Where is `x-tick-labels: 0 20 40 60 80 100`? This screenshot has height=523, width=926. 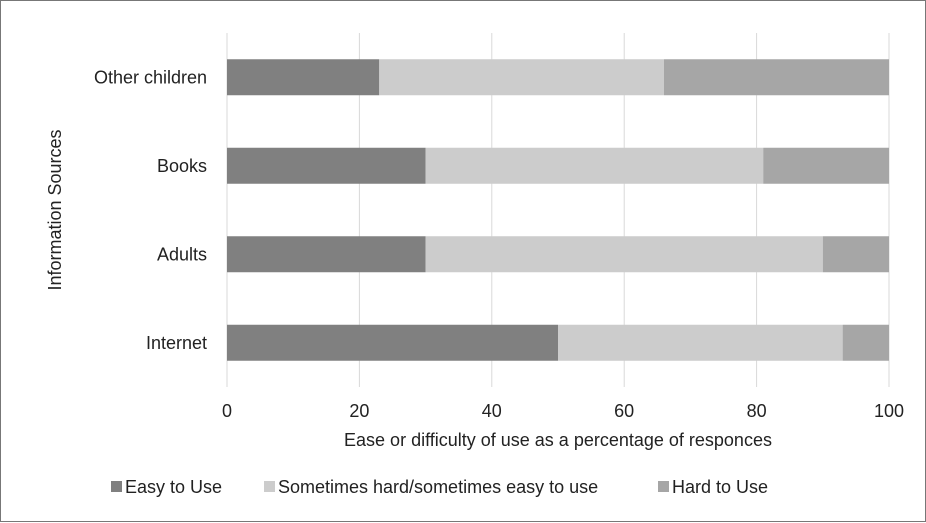
x-tick-labels: 0 20 40 60 80 100 is located at coordinates (563, 411).